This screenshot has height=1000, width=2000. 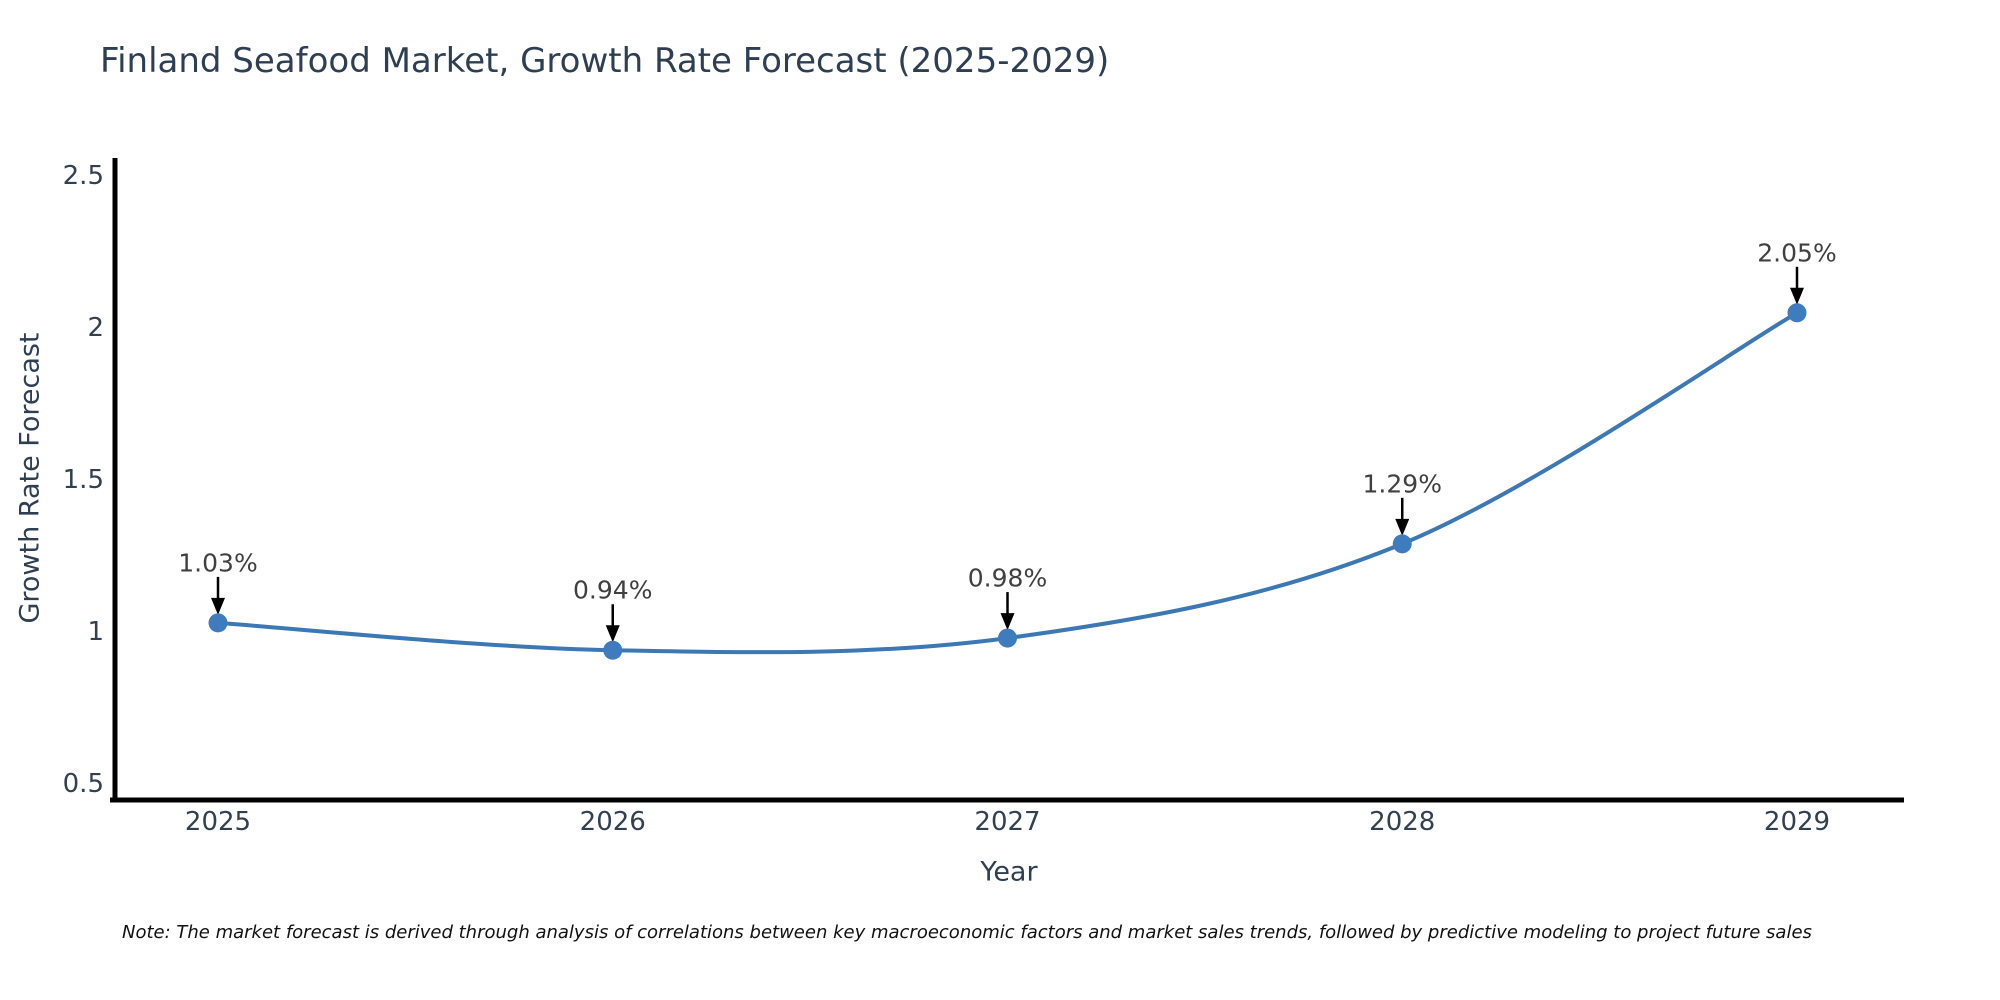 I want to click on x-tick-label: 2029, so click(x=1797, y=822).